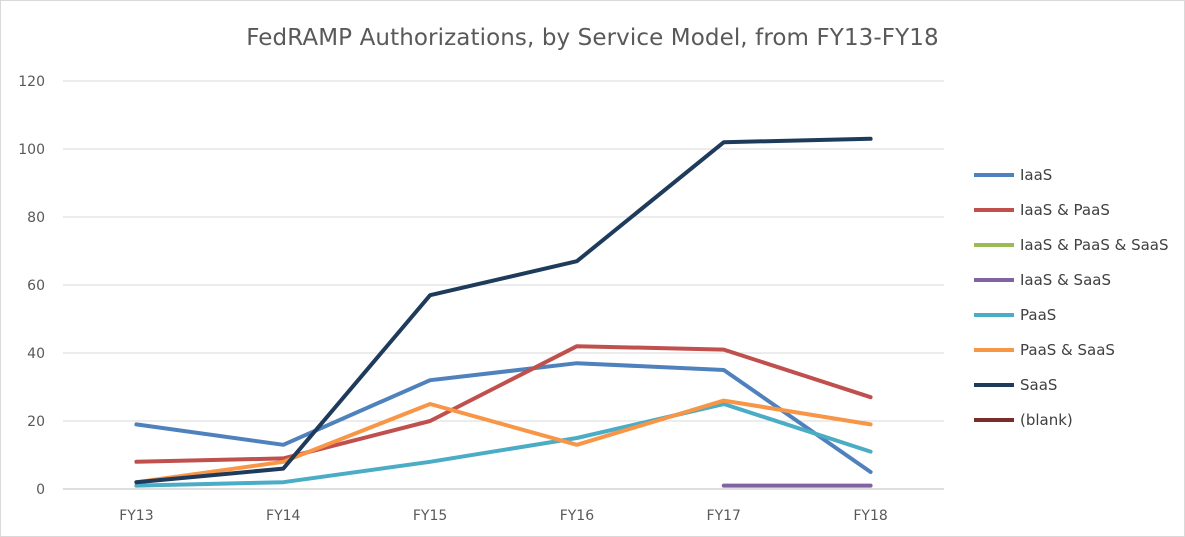 The height and width of the screenshot is (537, 1185). I want to click on x-tick-label: FY18, so click(870, 516).